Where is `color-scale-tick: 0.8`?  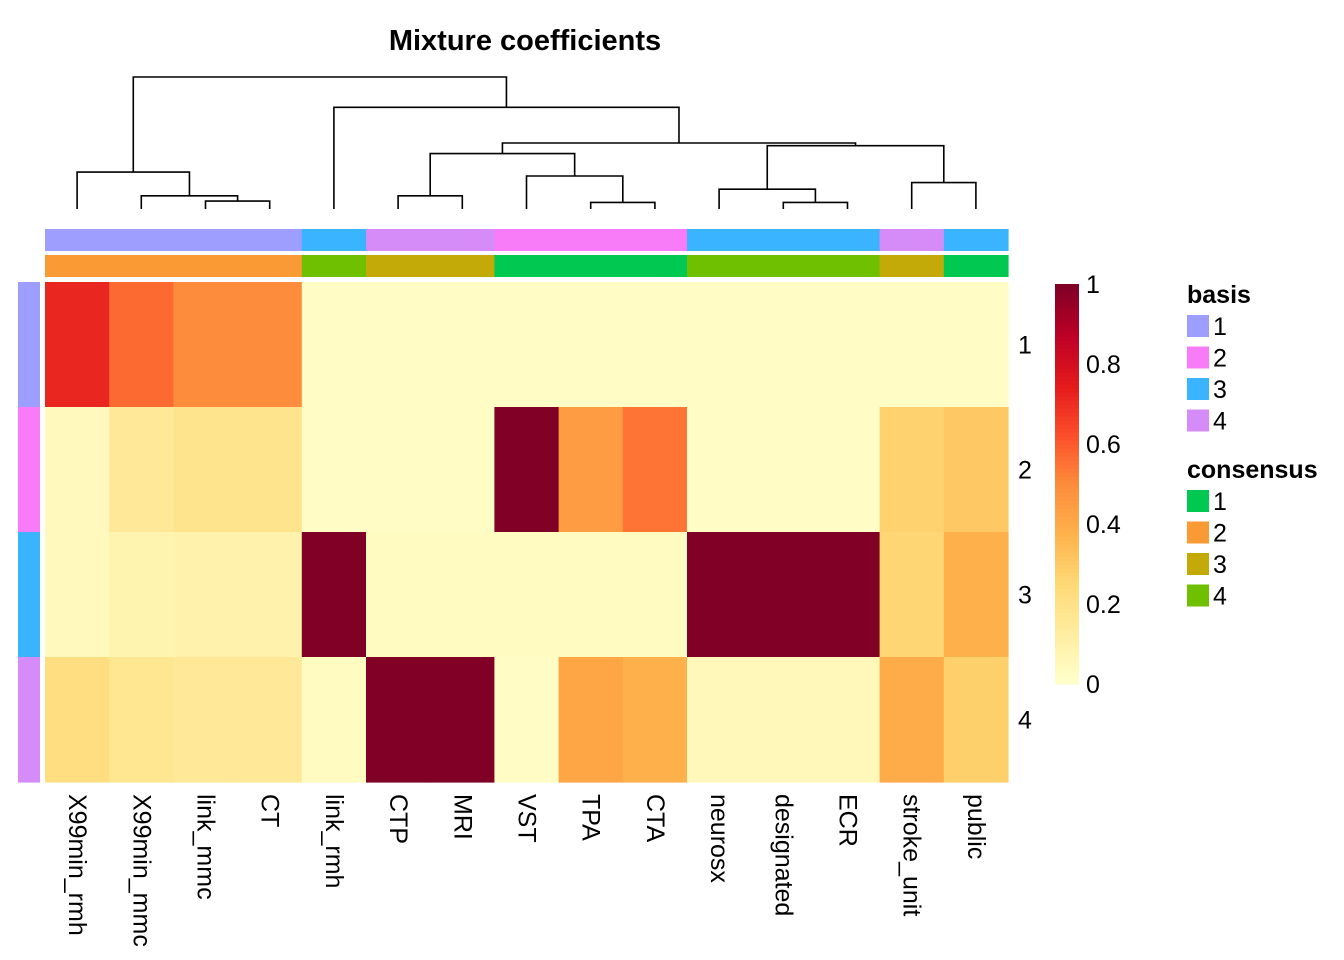
color-scale-tick: 0.8 is located at coordinates (1103, 365).